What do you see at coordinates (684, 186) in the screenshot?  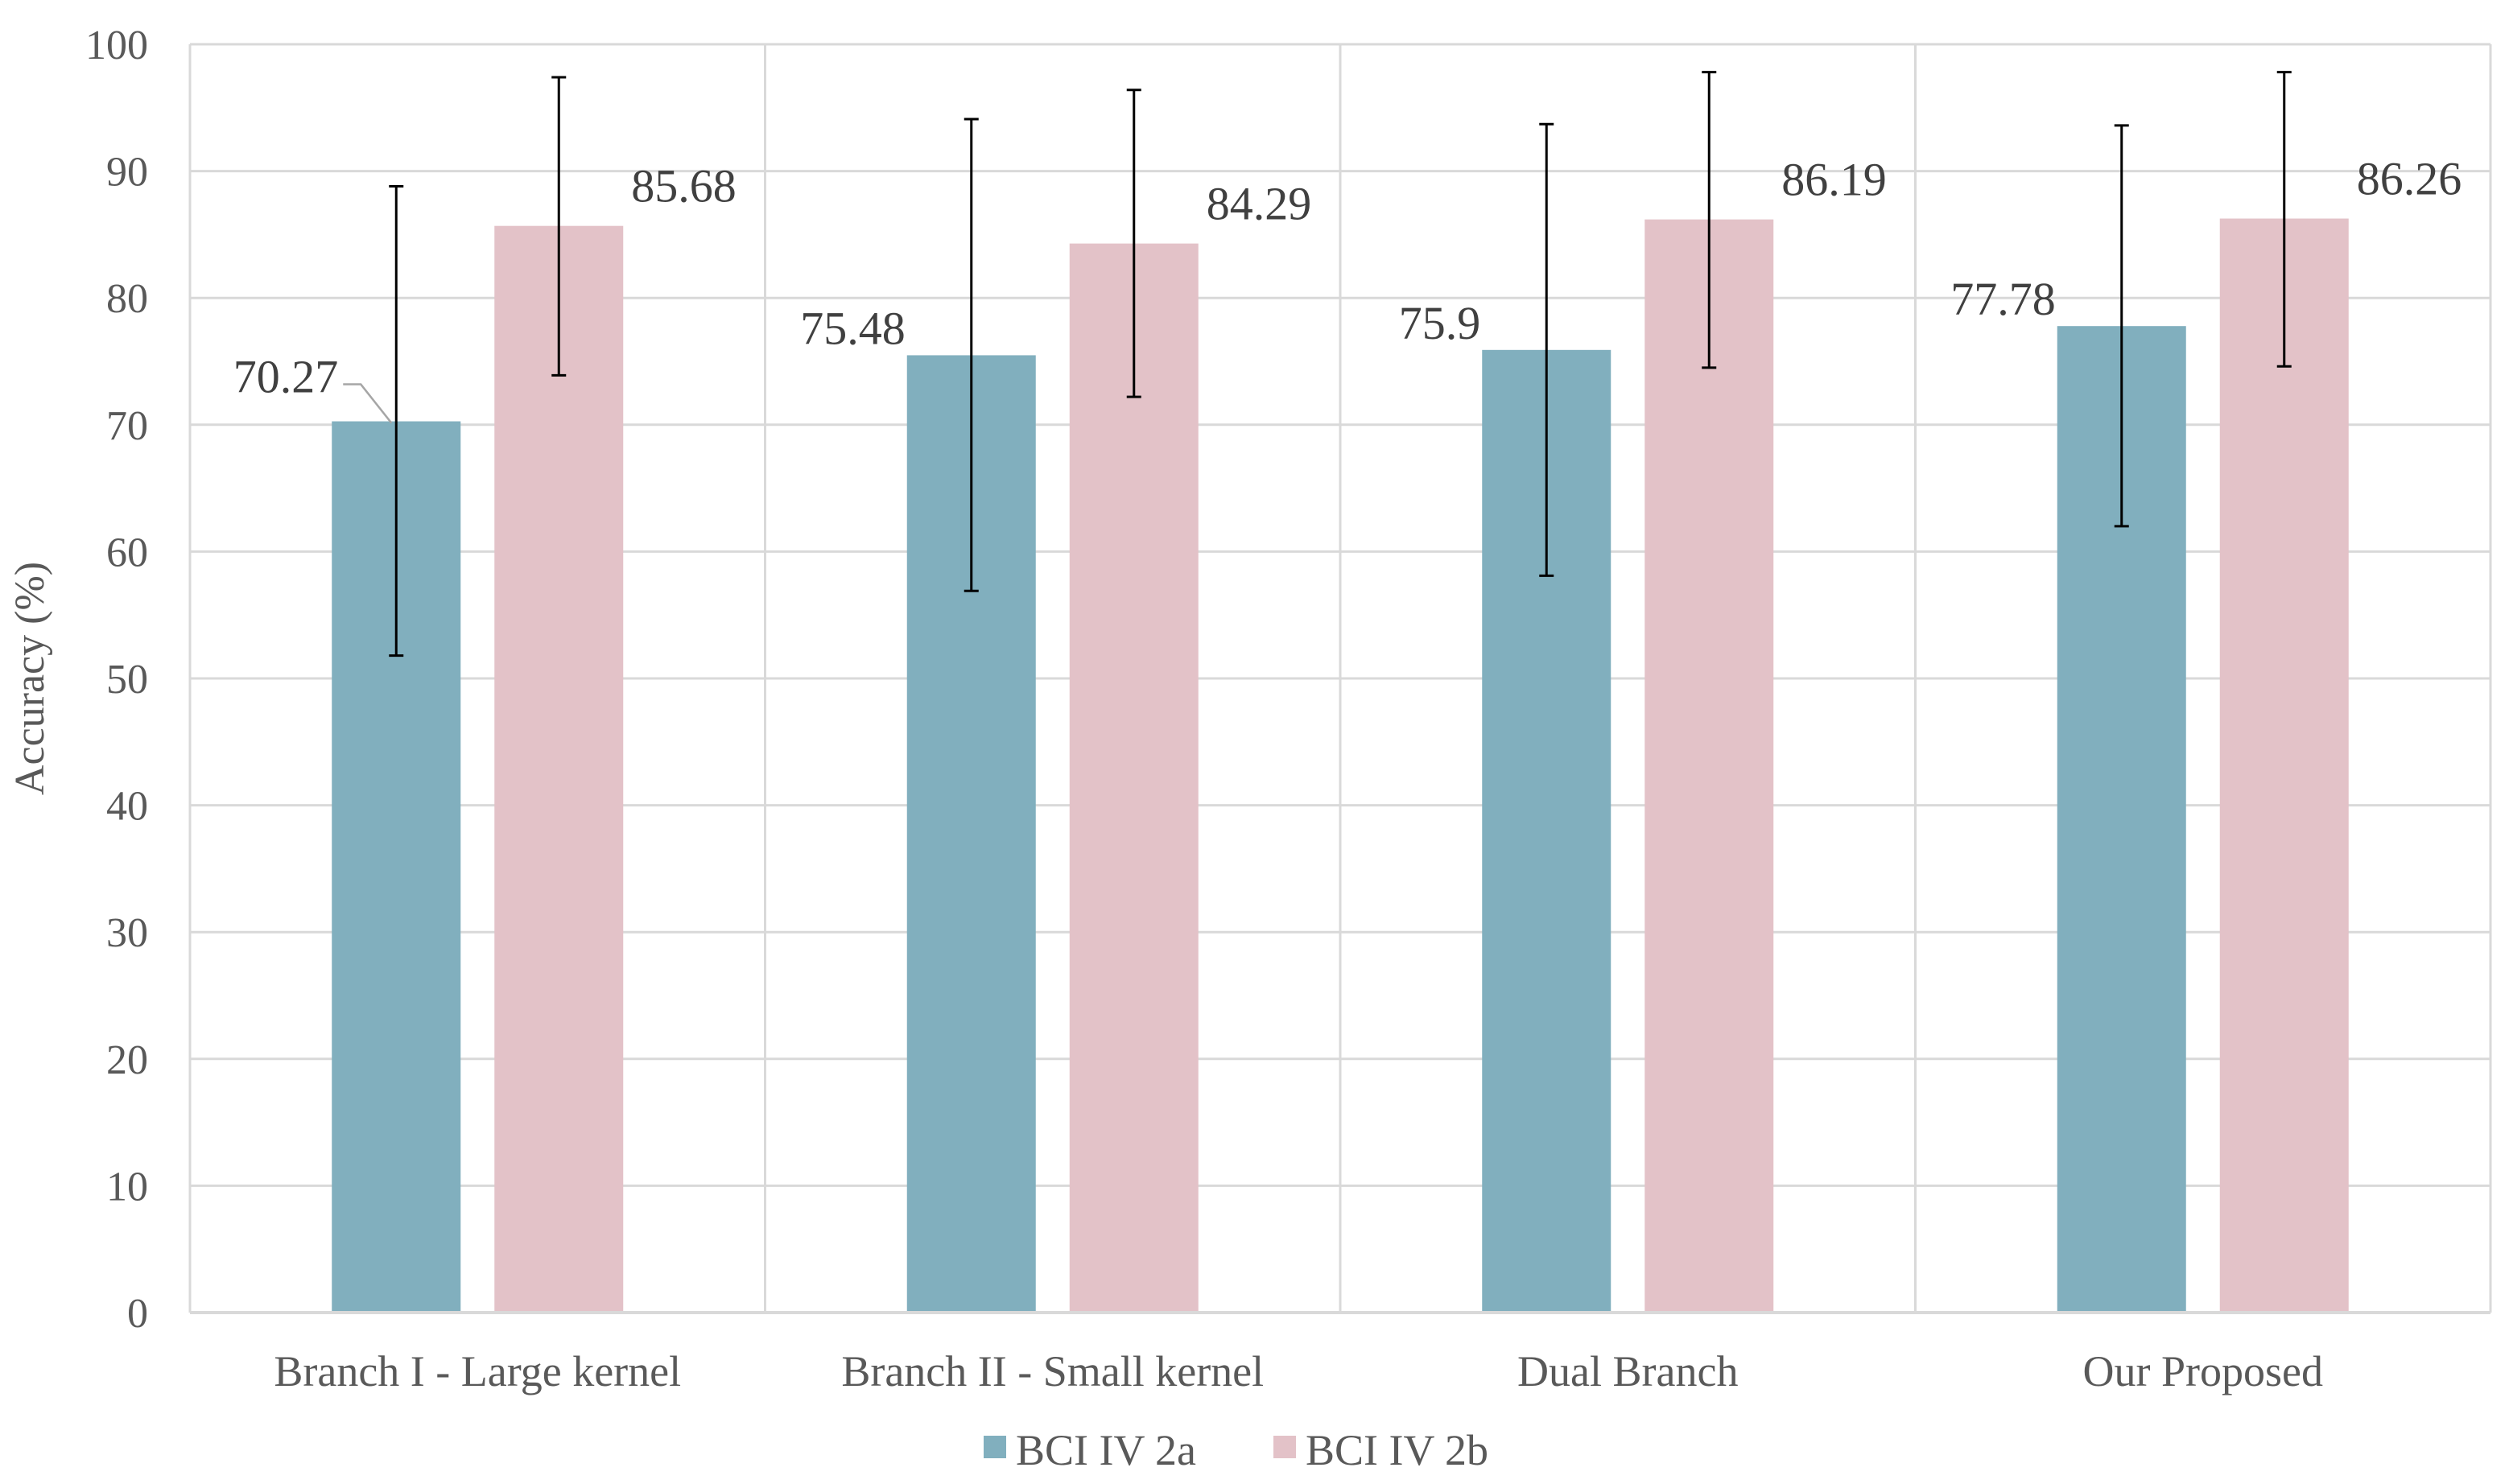 I see `data-label: 85.68` at bounding box center [684, 186].